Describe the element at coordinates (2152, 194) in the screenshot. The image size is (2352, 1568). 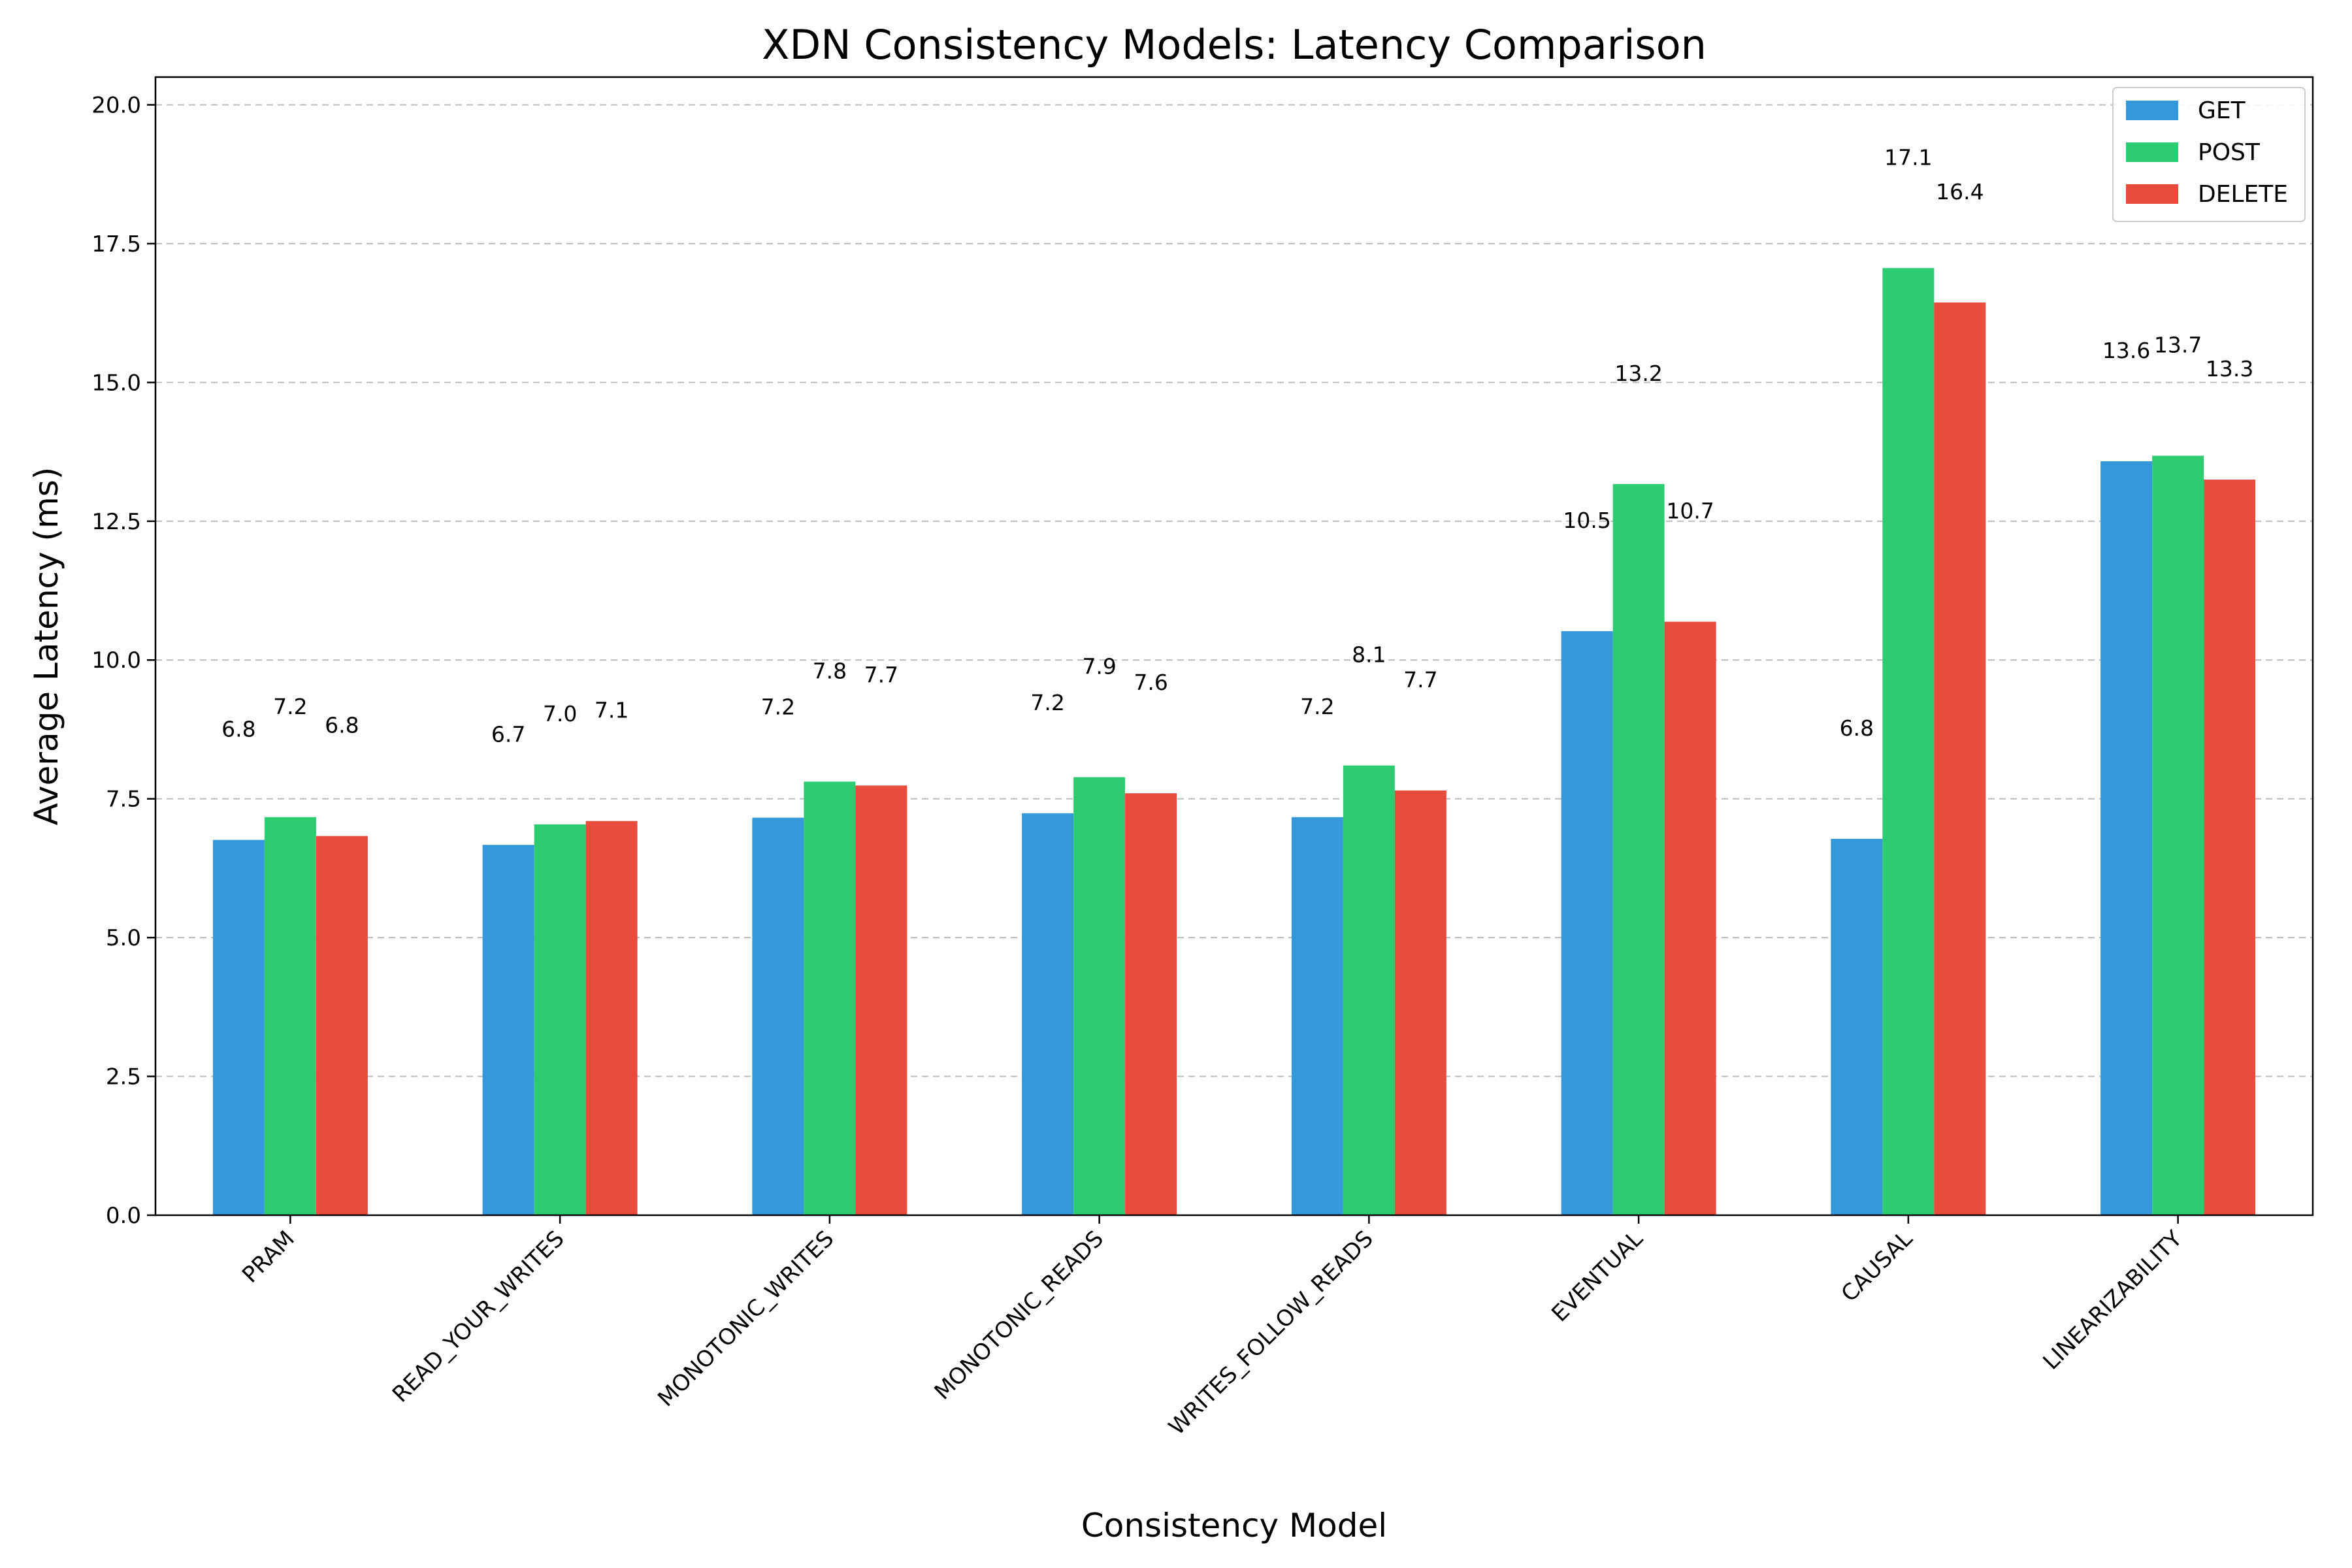
I see `legend-swatch-delete` at that location.